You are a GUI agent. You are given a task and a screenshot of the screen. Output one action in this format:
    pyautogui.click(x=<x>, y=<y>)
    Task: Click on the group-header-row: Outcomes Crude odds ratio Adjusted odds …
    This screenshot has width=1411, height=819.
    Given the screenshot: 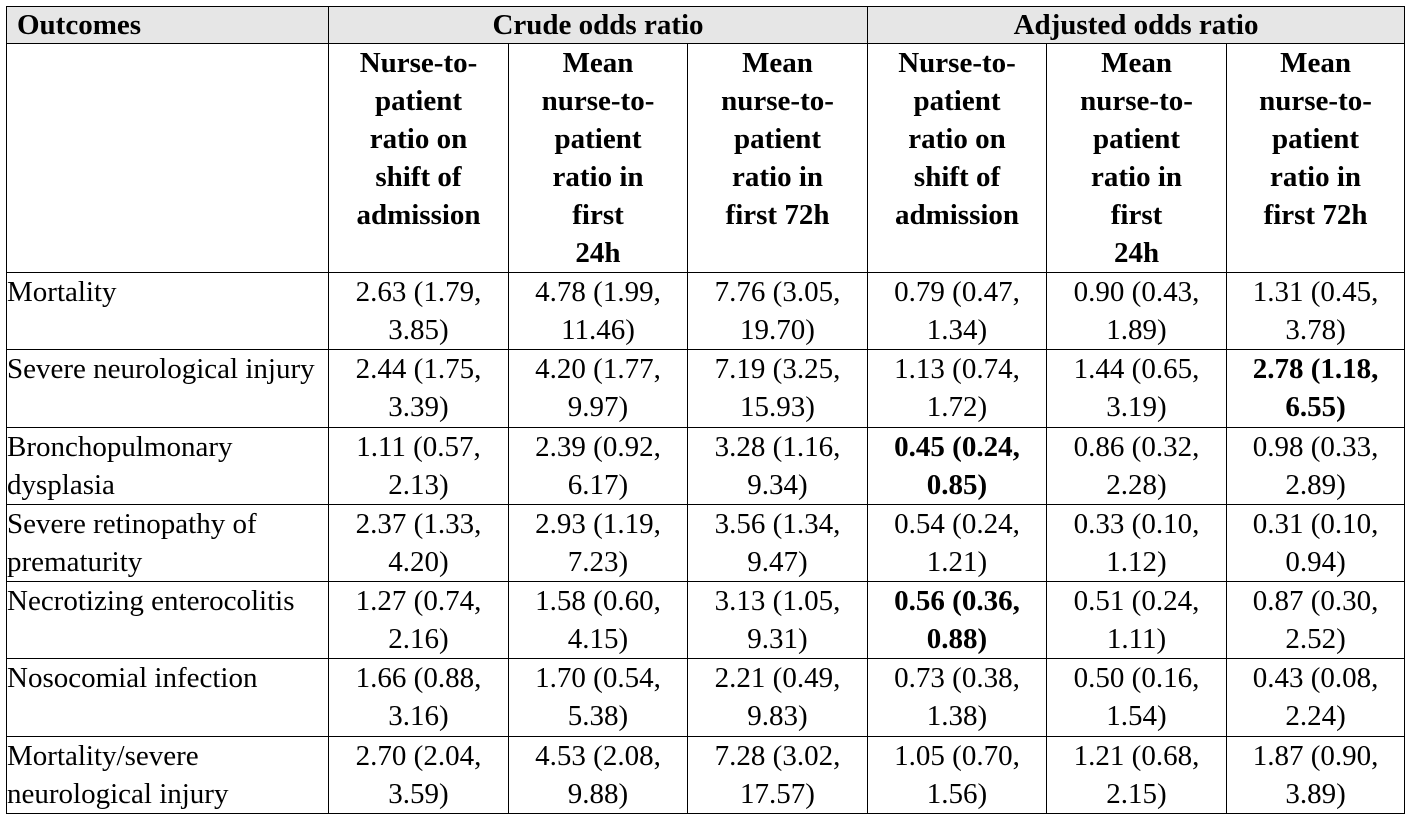 What is the action you would take?
    pyautogui.click(x=706, y=25)
    